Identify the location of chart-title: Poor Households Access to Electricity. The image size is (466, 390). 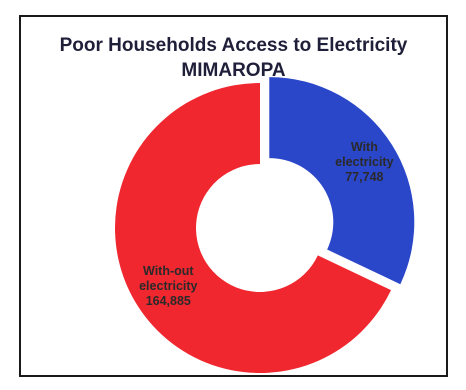
(233, 45).